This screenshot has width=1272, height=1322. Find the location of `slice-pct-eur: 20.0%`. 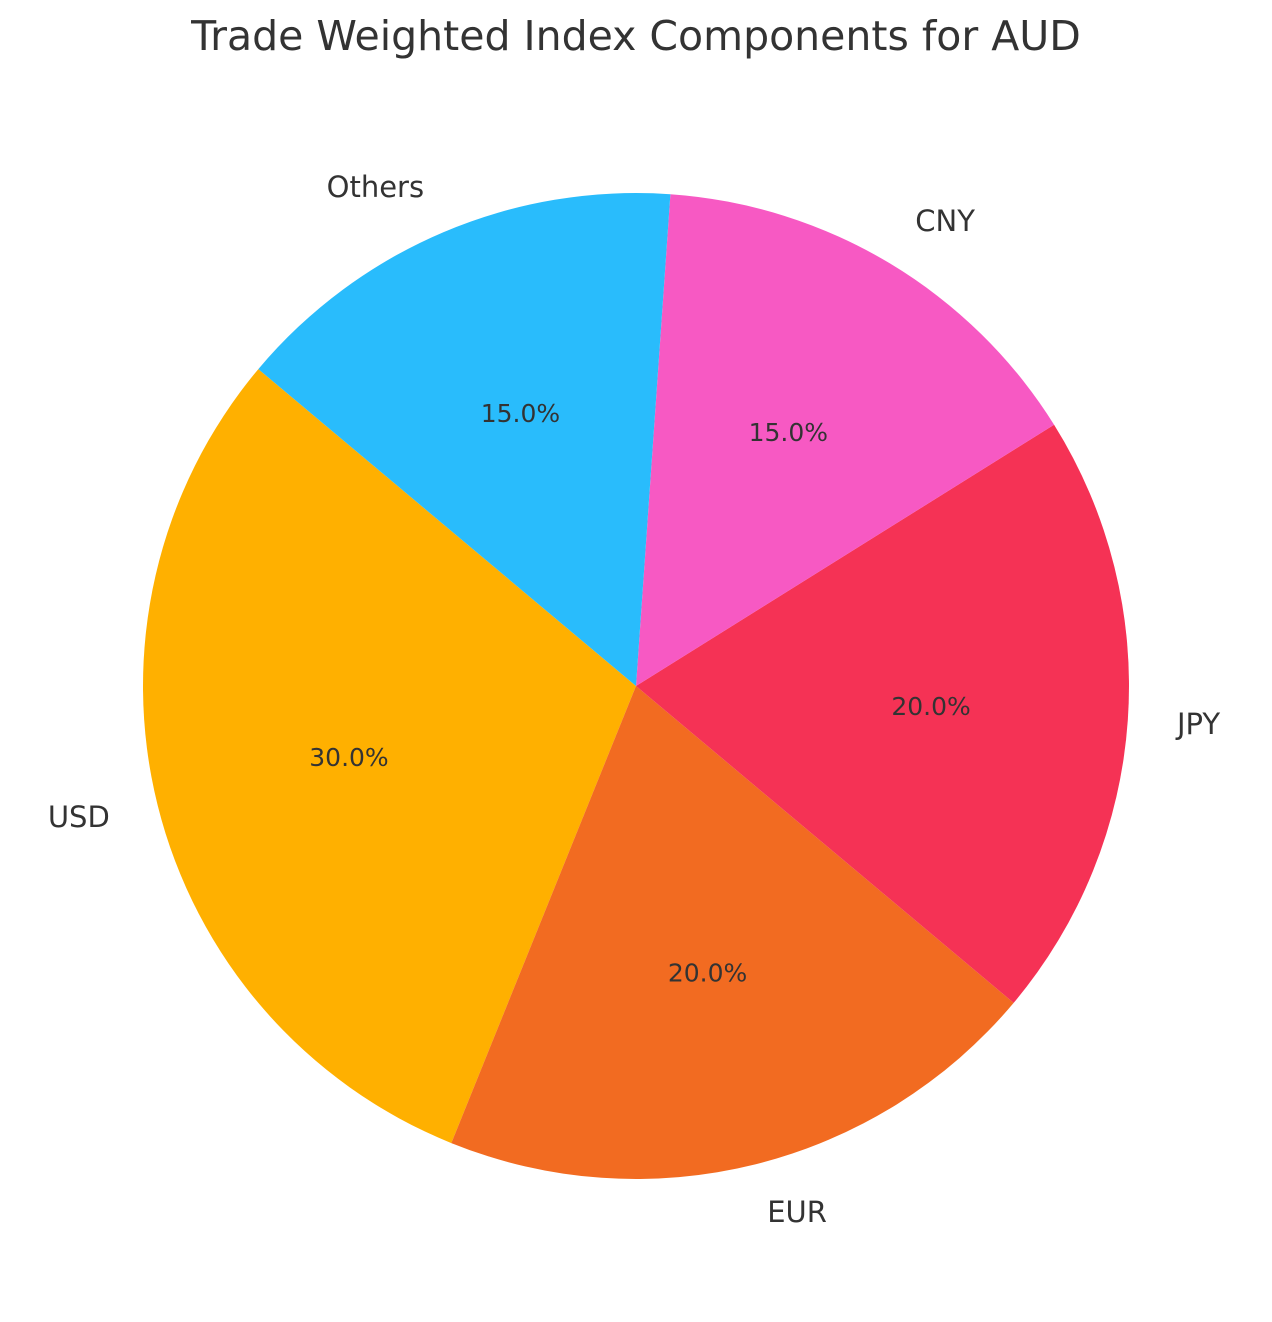

slice-pct-eur: 20.0% is located at coordinates (707, 973).